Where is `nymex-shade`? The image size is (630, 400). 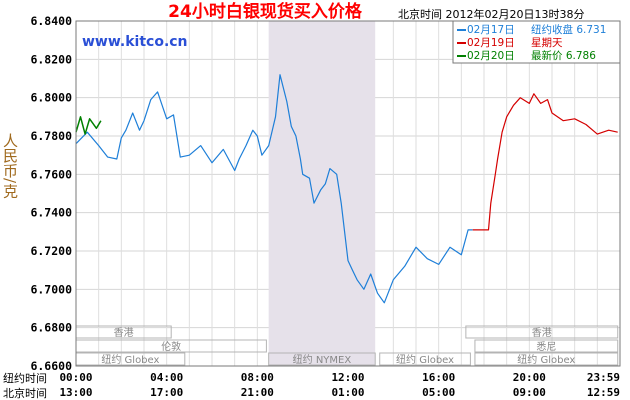 nymex-shade is located at coordinates (322, 193).